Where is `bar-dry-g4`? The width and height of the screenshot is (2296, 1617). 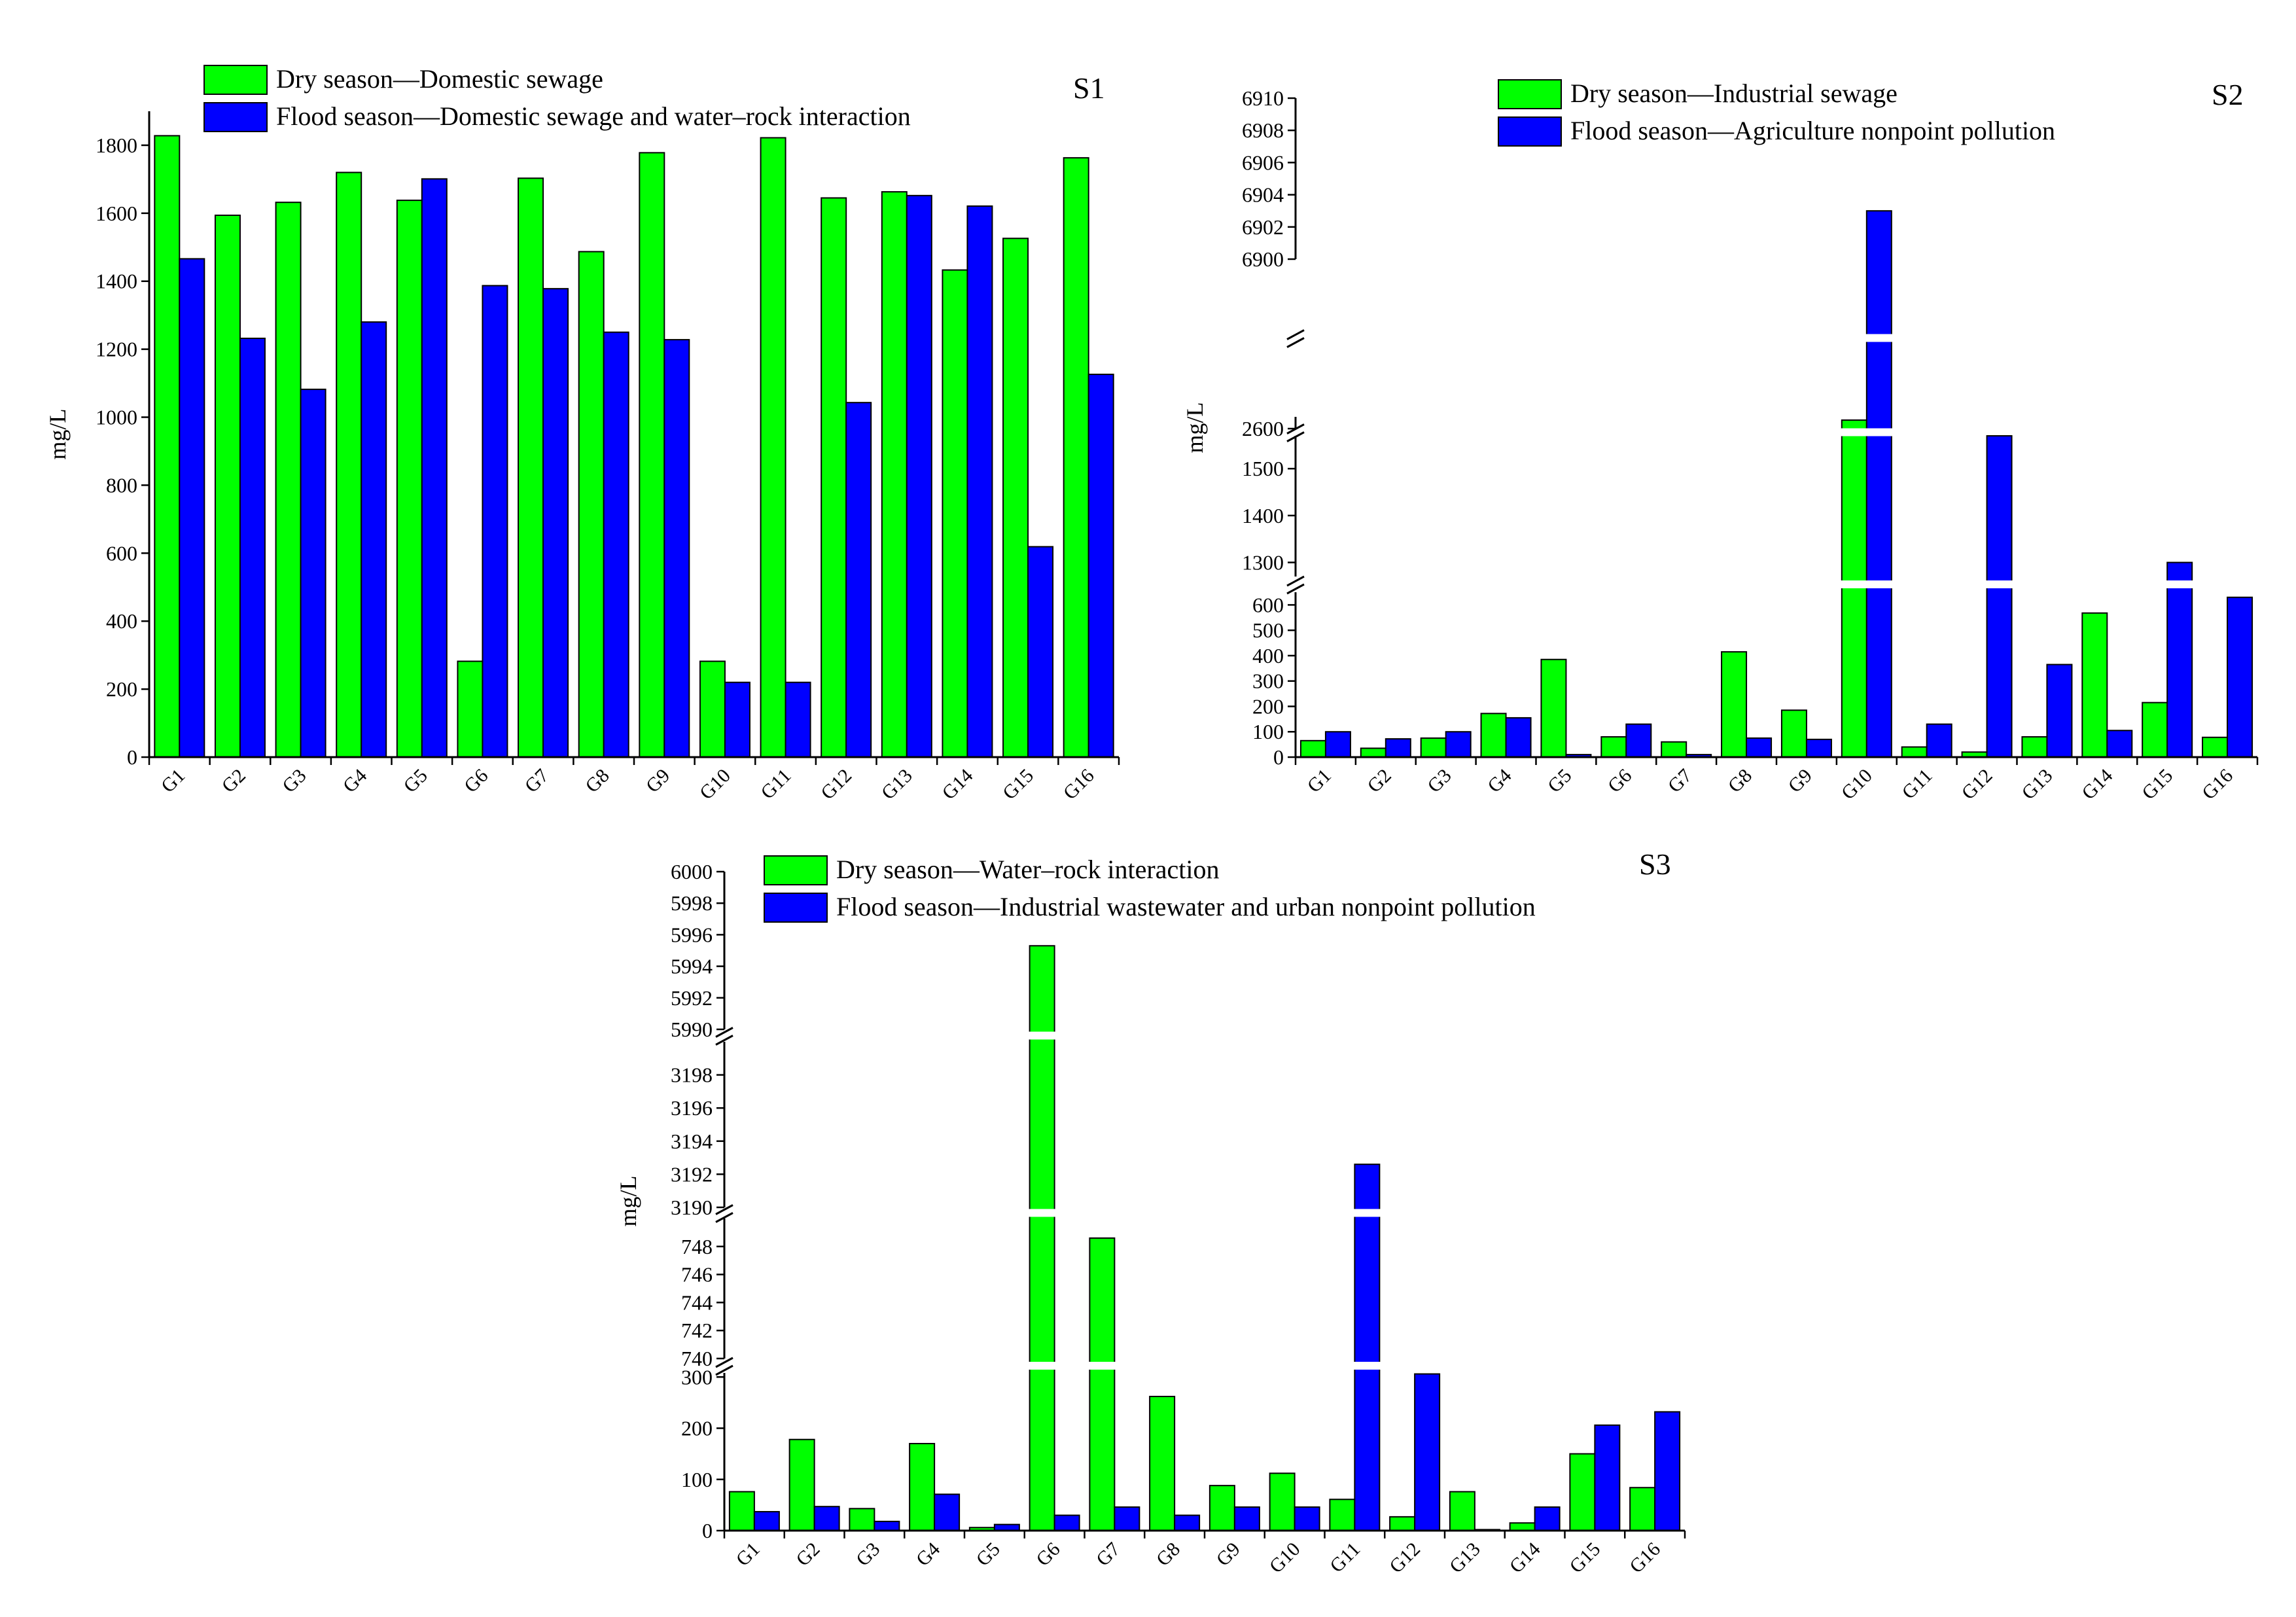 bar-dry-g4 is located at coordinates (1494, 736).